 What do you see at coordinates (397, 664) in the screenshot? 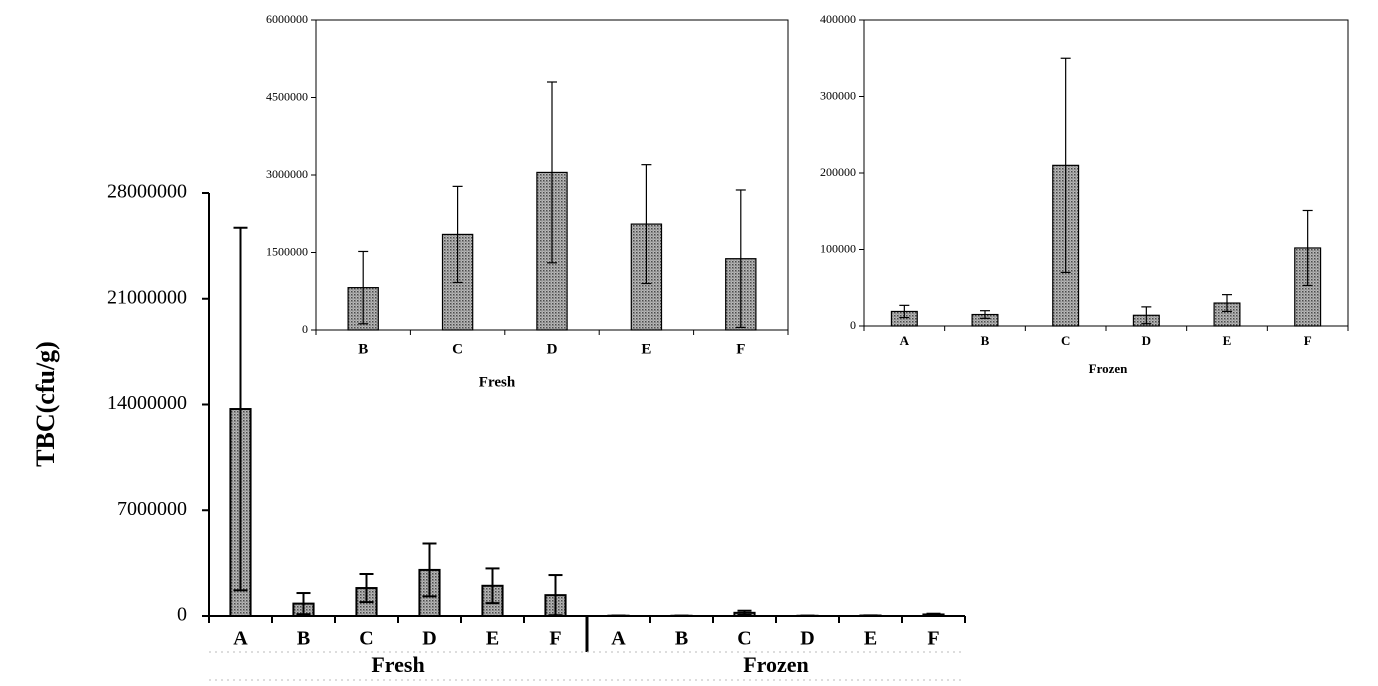
I see `group-label: Fresh` at bounding box center [397, 664].